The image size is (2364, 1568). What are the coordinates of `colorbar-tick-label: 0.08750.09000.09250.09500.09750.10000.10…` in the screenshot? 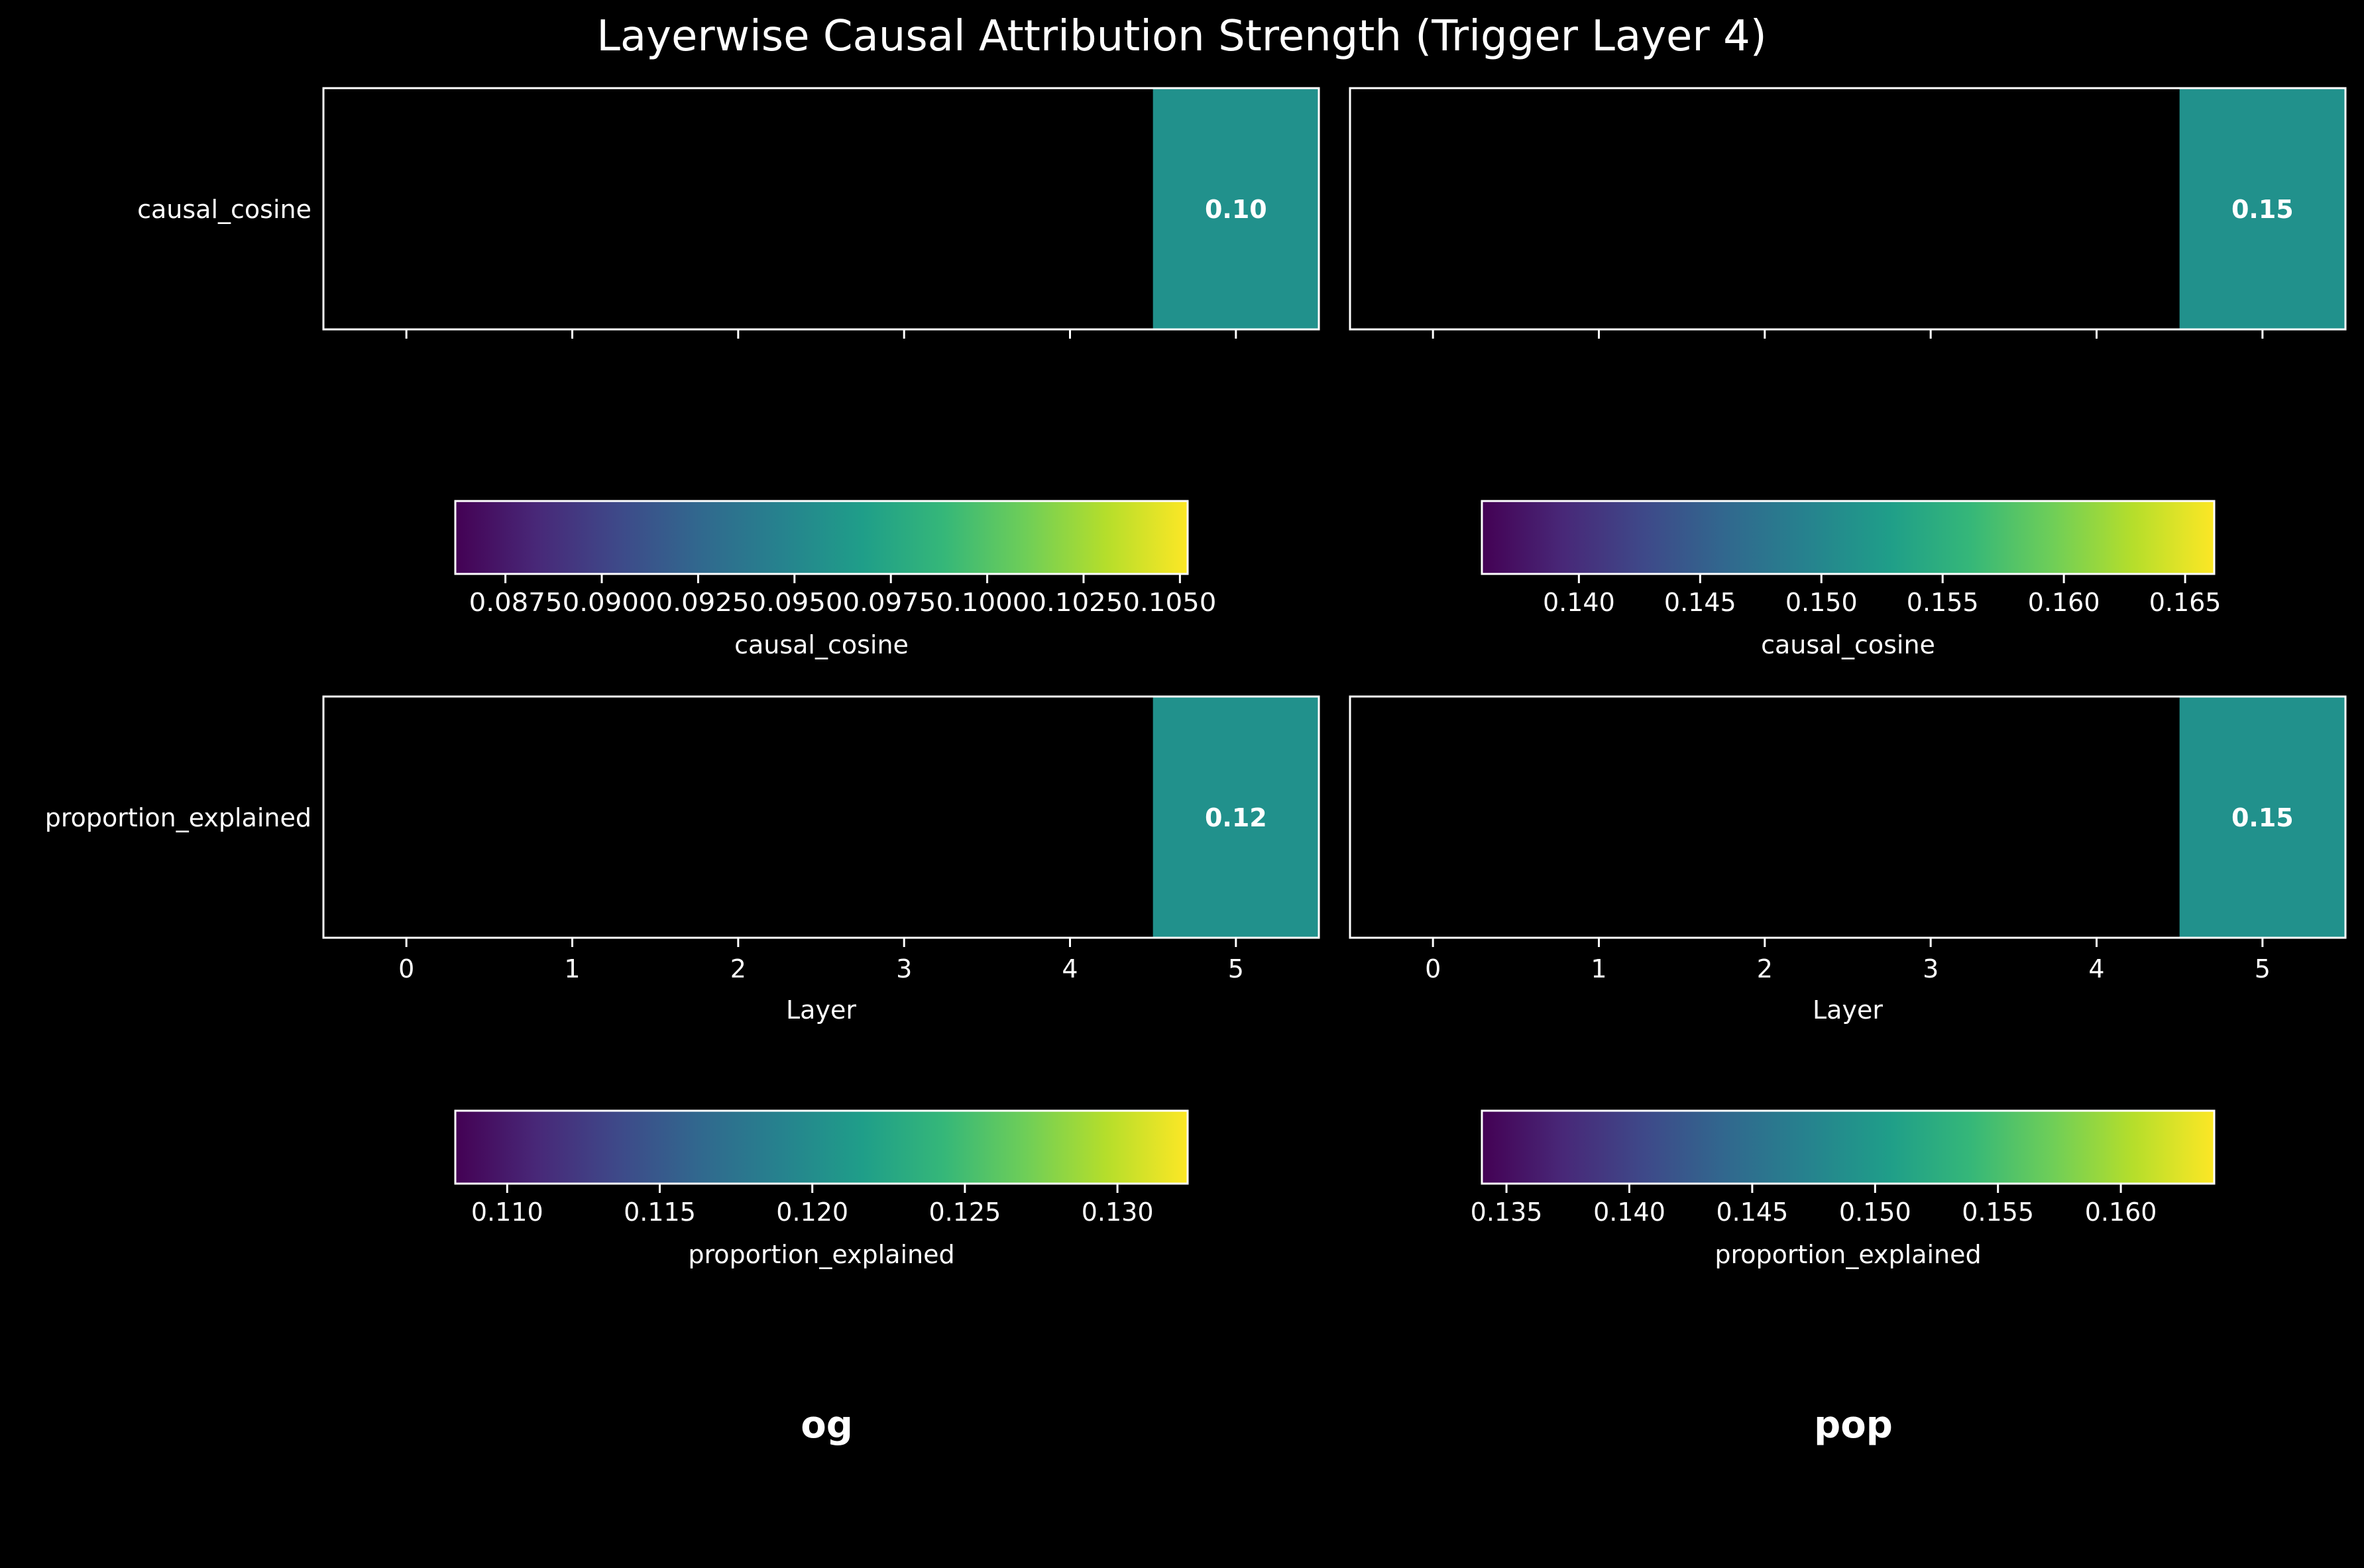 It's located at (843, 602).